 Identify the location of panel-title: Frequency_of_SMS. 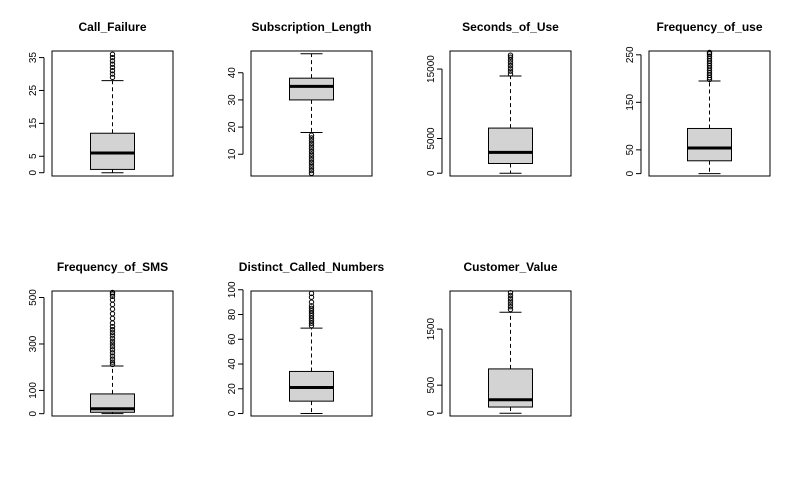
(112, 267).